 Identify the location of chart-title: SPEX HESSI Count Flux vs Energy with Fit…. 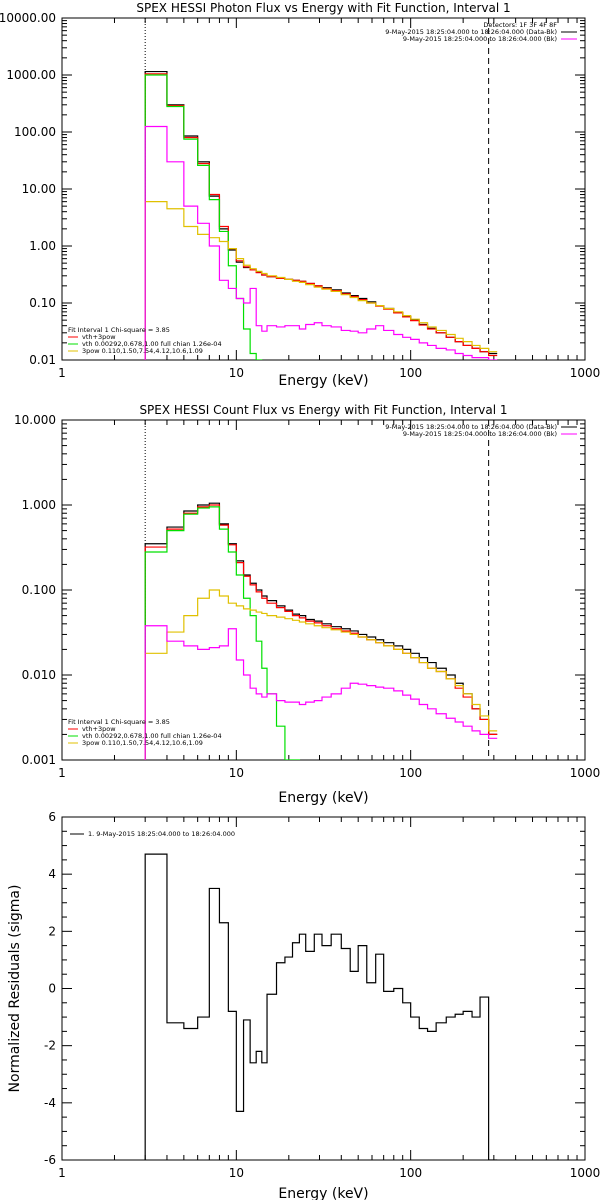
(323, 410).